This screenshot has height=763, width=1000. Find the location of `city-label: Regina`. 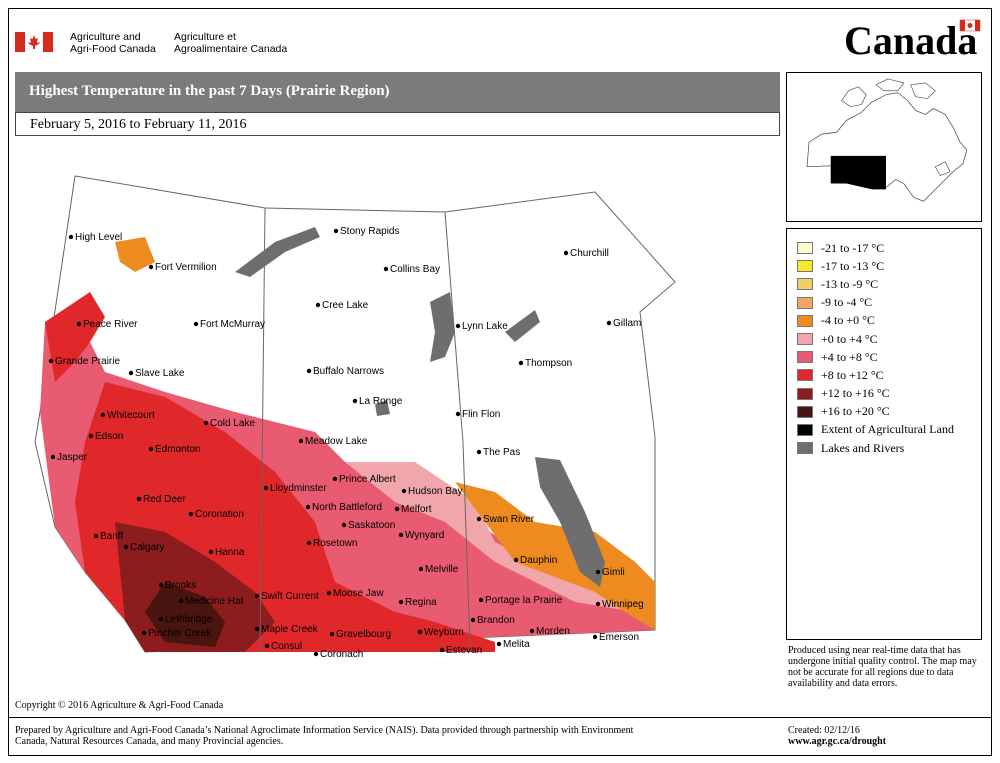

city-label: Regina is located at coordinates (421, 602).